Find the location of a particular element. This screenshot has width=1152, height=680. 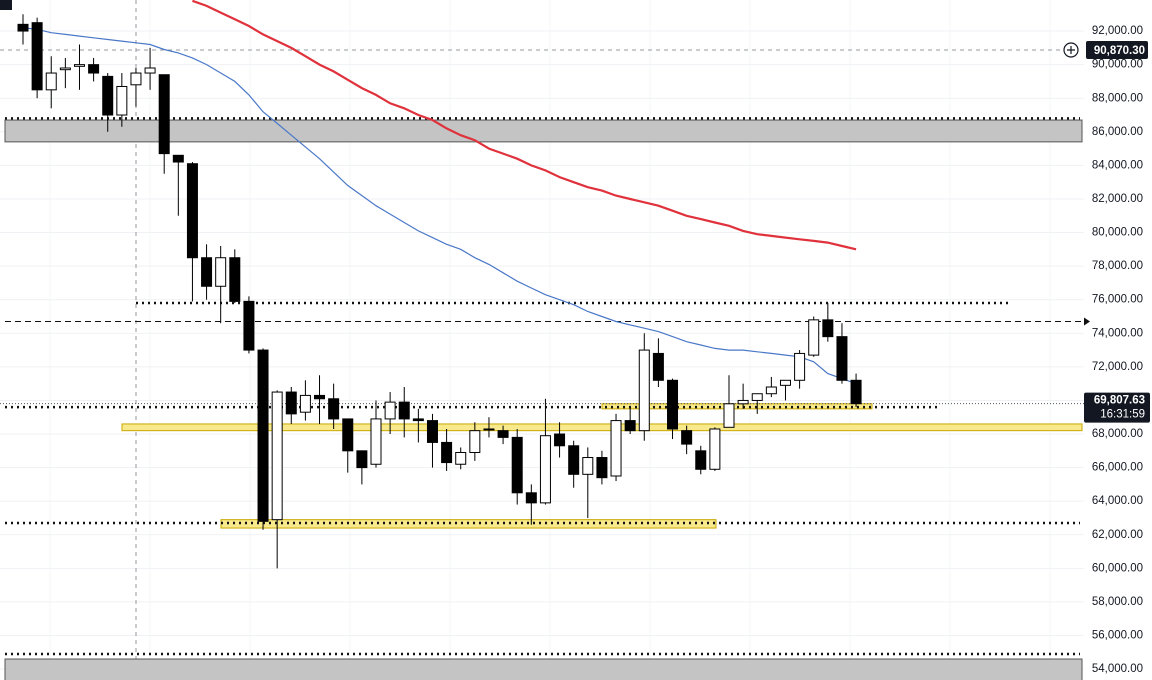

y-tick-label: 56,000.00 is located at coordinates (1117, 636).